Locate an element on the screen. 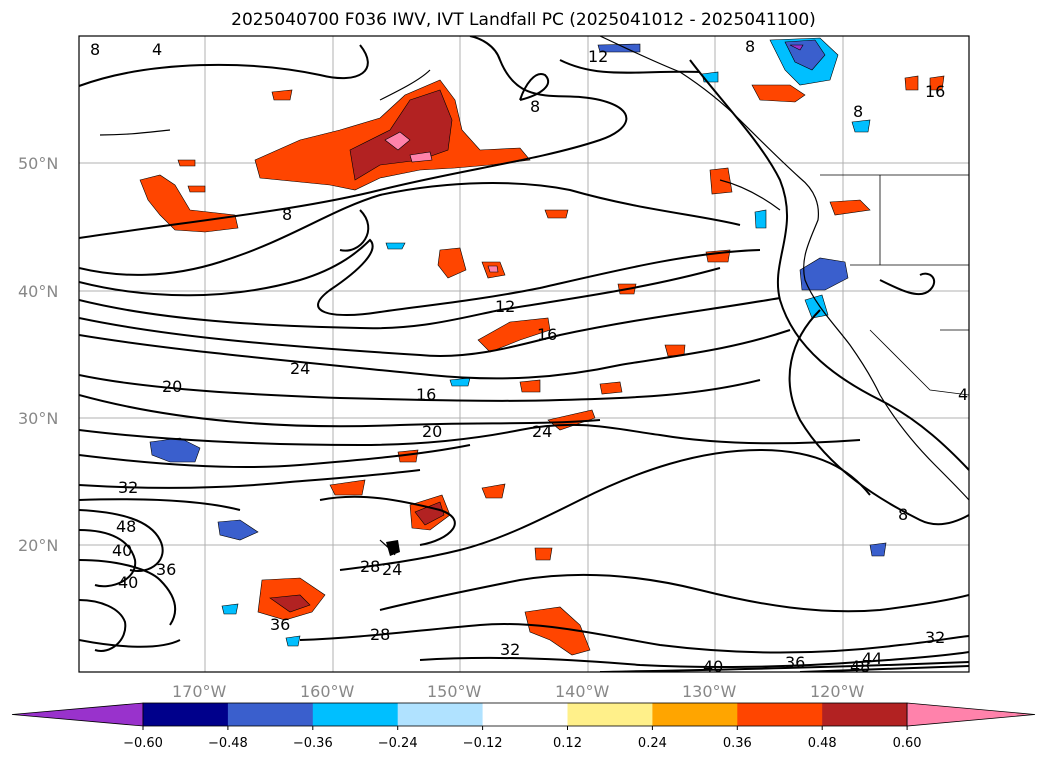 The height and width of the screenshot is (765, 1047). colorbar-extend-low is located at coordinates (77, 714).